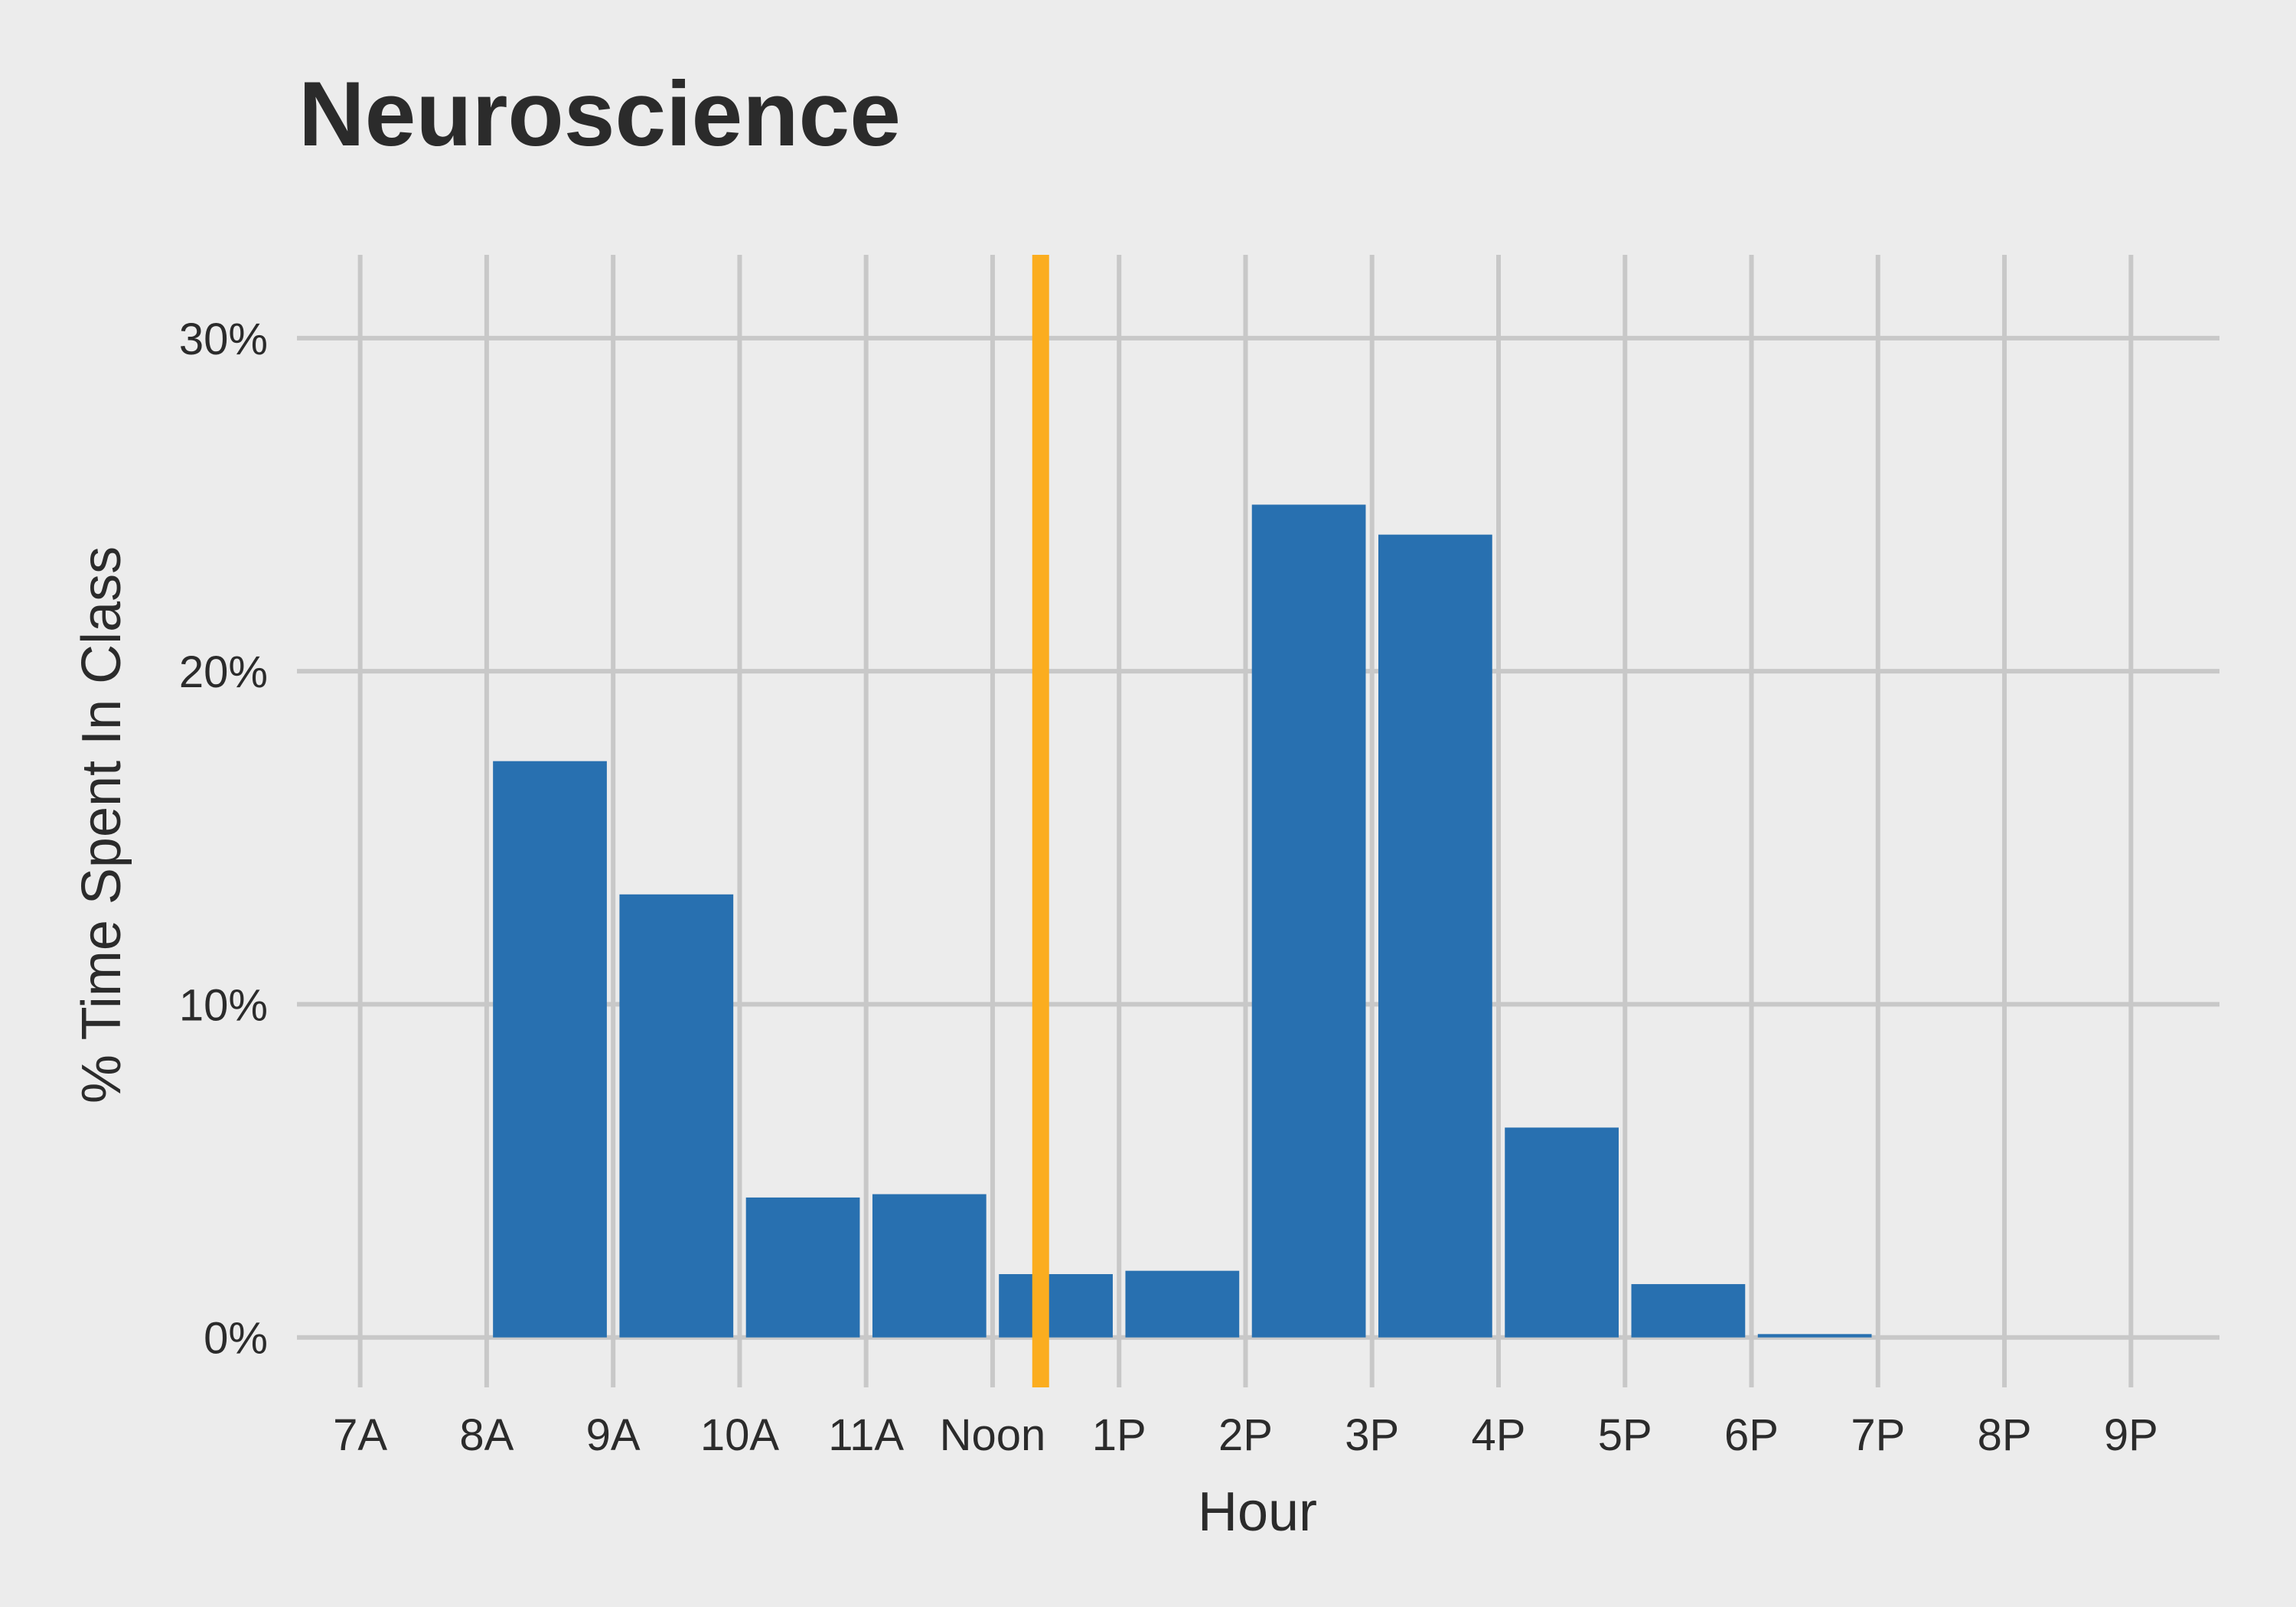 The width and height of the screenshot is (2296, 1607). Describe the element at coordinates (1372, 1435) in the screenshot. I see `x-tick-label: 3P` at that location.